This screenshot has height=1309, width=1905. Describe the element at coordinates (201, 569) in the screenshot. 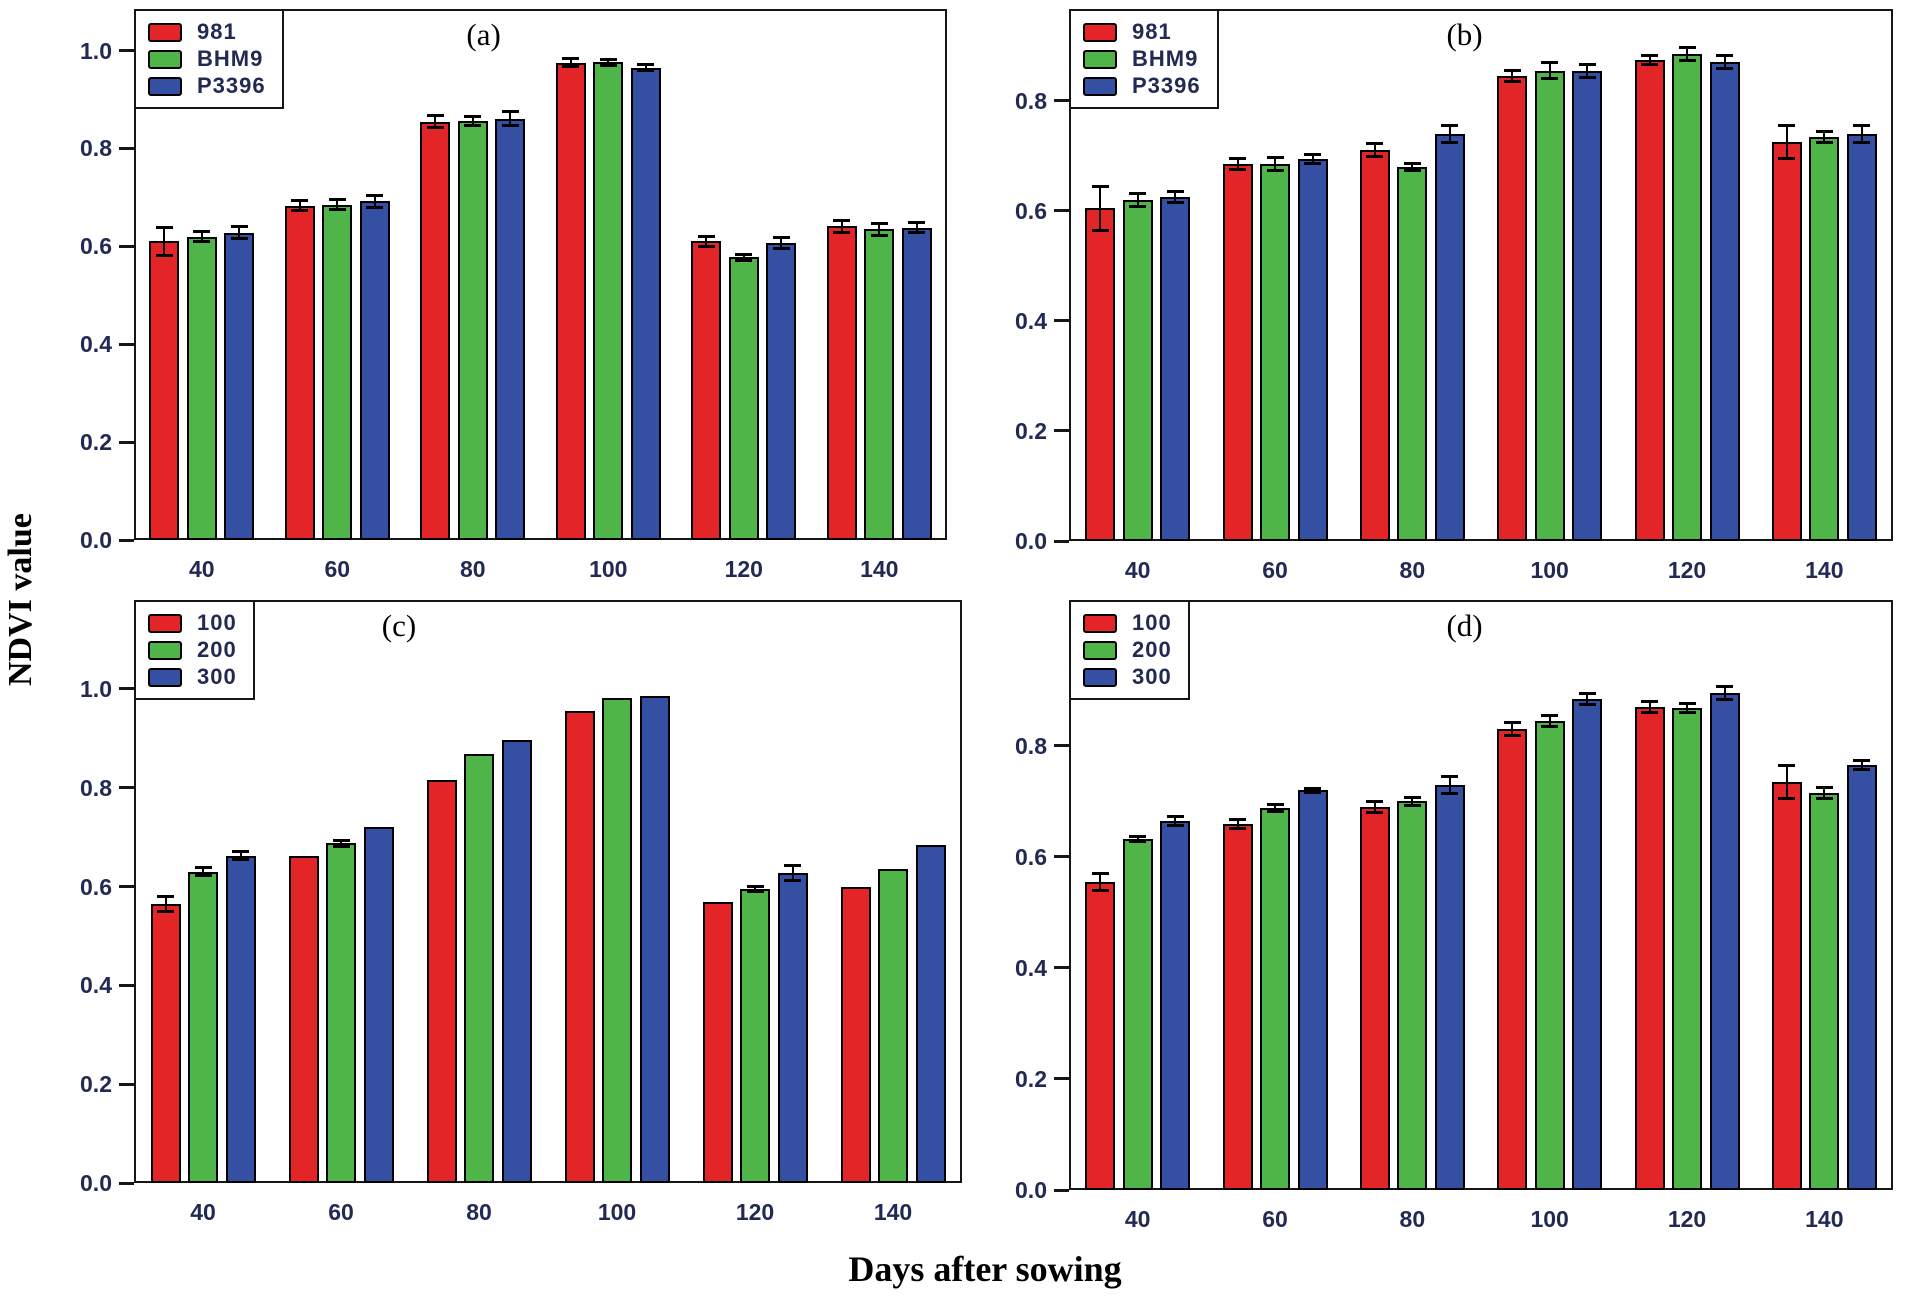

I see `x-tick-label: 40` at that location.